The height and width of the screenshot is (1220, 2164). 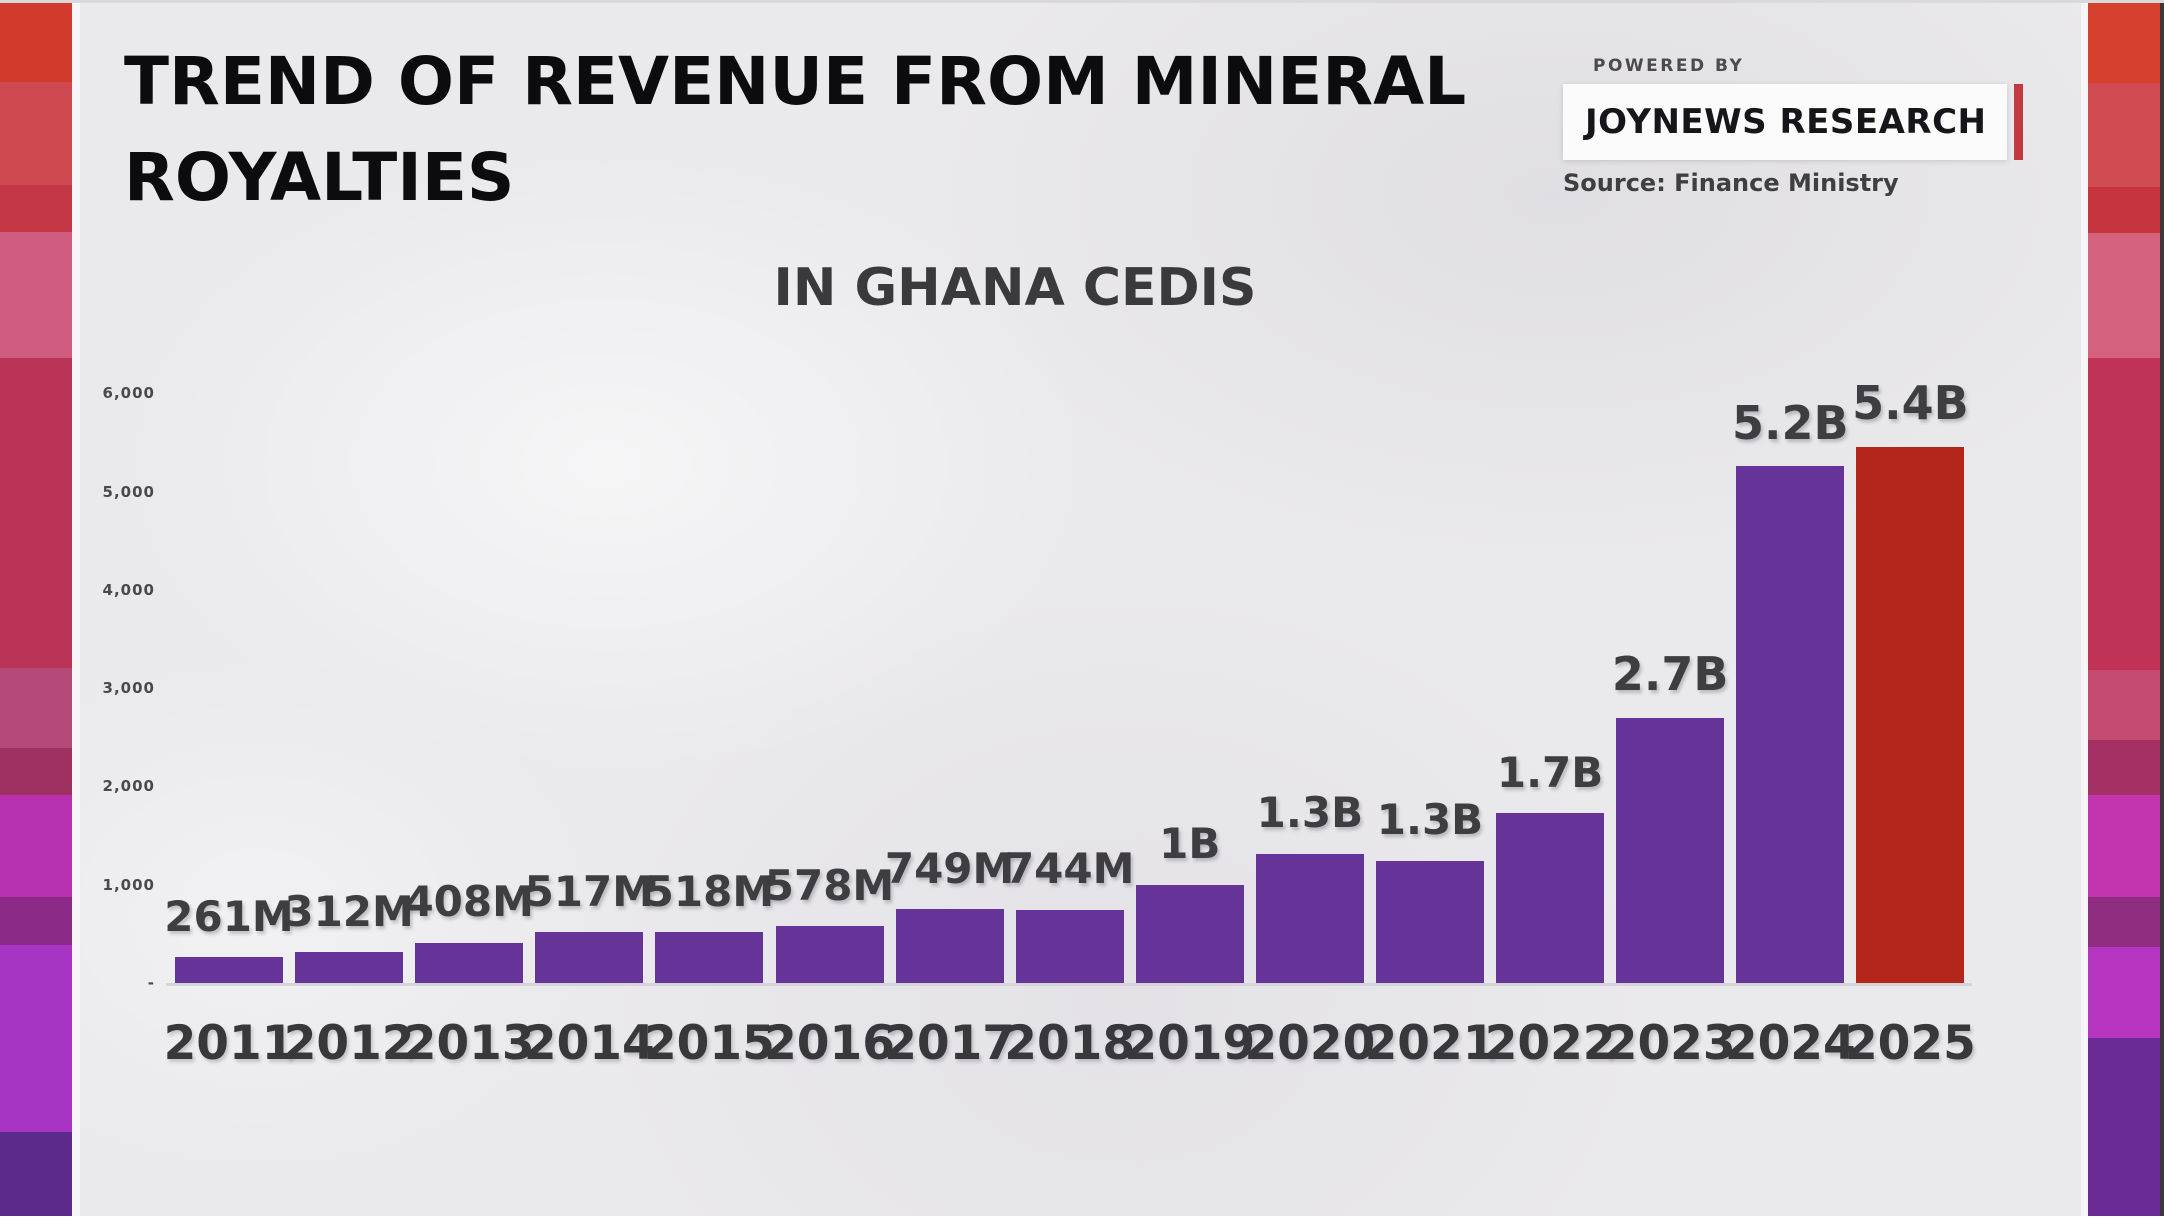 What do you see at coordinates (469, 1043) in the screenshot?
I see `year-label-2013: 2013` at bounding box center [469, 1043].